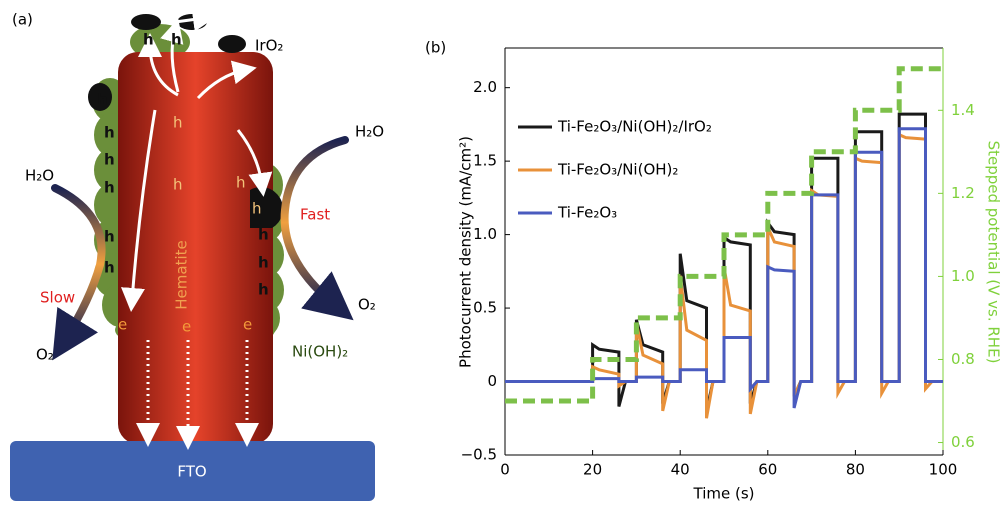 The height and width of the screenshot is (509, 1003). I want to click on y2-tick-label: 0.6, so click(963, 442).